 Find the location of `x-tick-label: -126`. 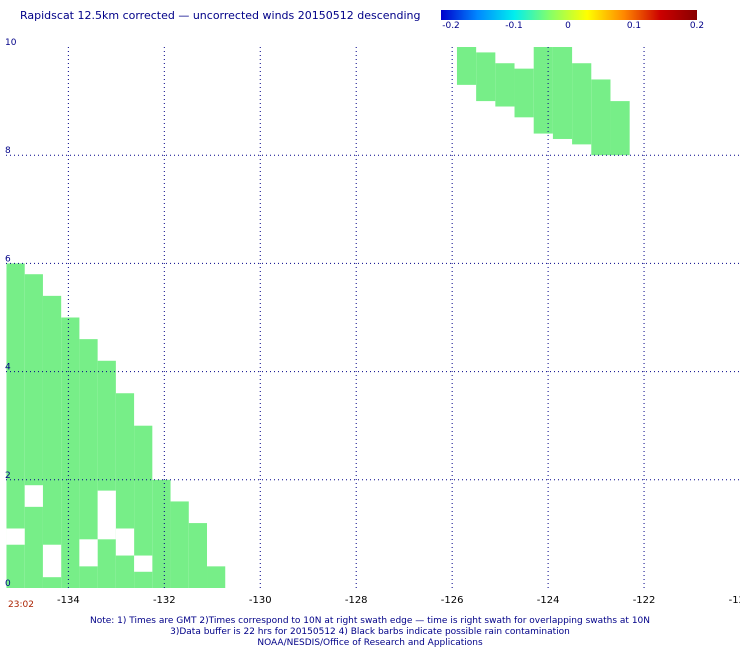

x-tick-label: -126 is located at coordinates (452, 600).